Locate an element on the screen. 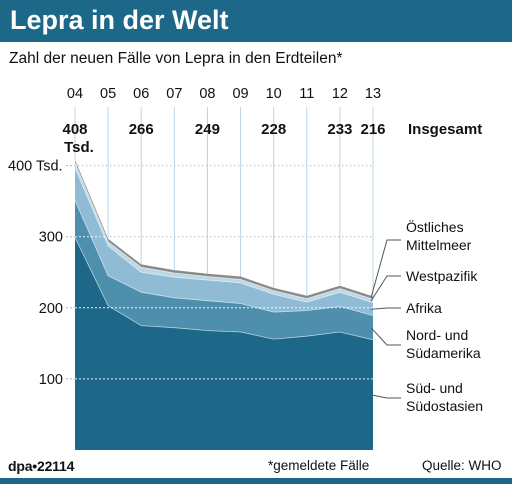 The width and height of the screenshot is (512, 484). footnote: *gemeldete Fälle is located at coordinates (319, 465).